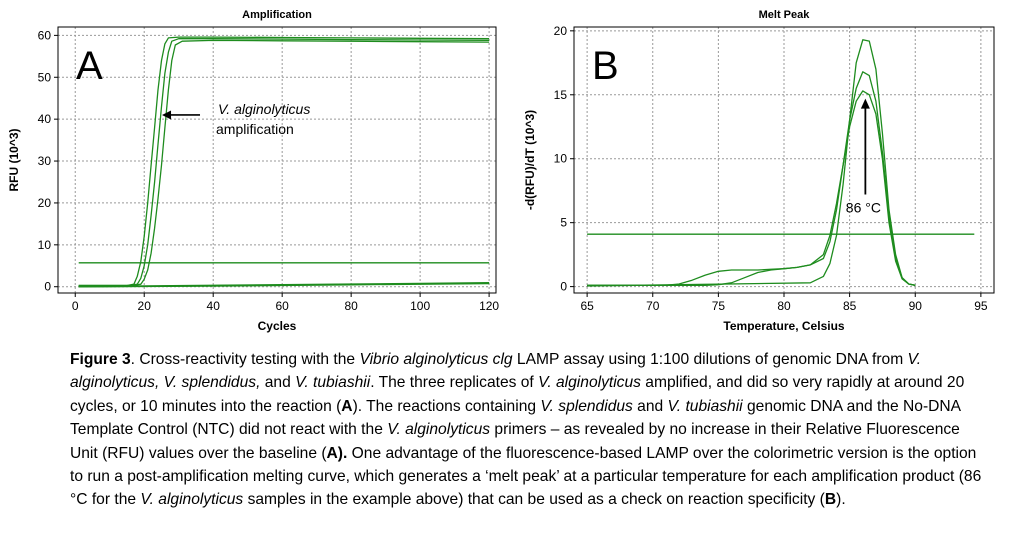 Image resolution: width=1024 pixels, height=548 pixels. What do you see at coordinates (841, 500) in the screenshot?
I see `caption-text: ).` at bounding box center [841, 500].